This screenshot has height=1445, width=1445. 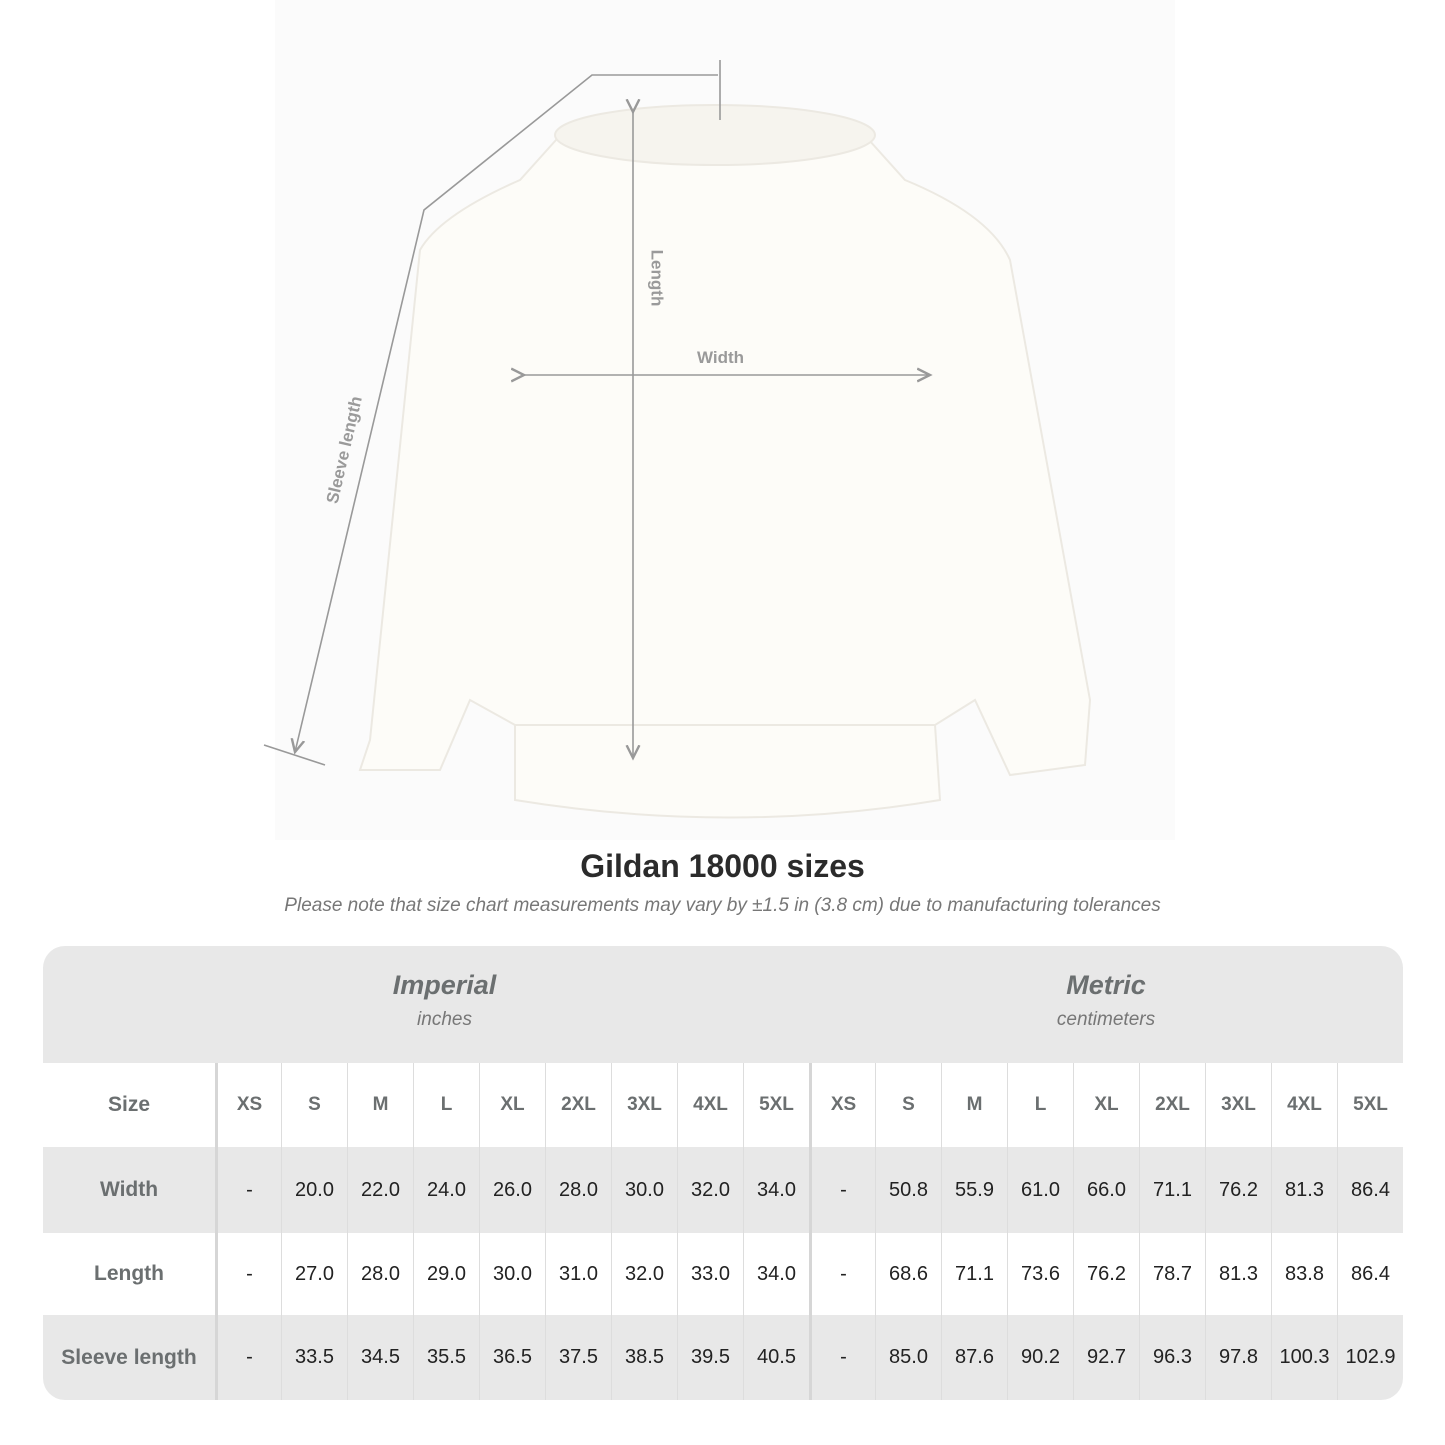 What do you see at coordinates (446, 1190) in the screenshot?
I see `value-cell: 24.0` at bounding box center [446, 1190].